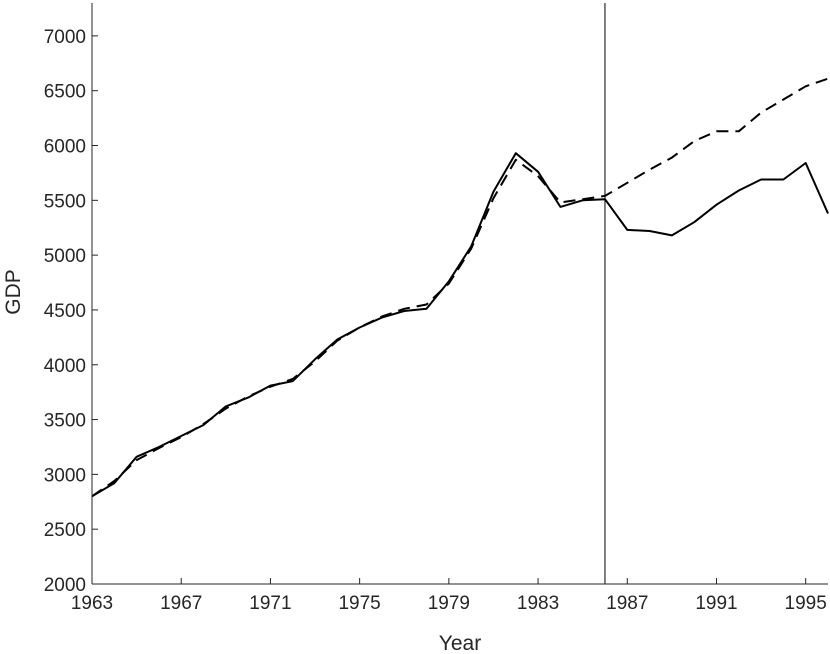  I want to click on y-tick-label: 3500, so click(65, 421).